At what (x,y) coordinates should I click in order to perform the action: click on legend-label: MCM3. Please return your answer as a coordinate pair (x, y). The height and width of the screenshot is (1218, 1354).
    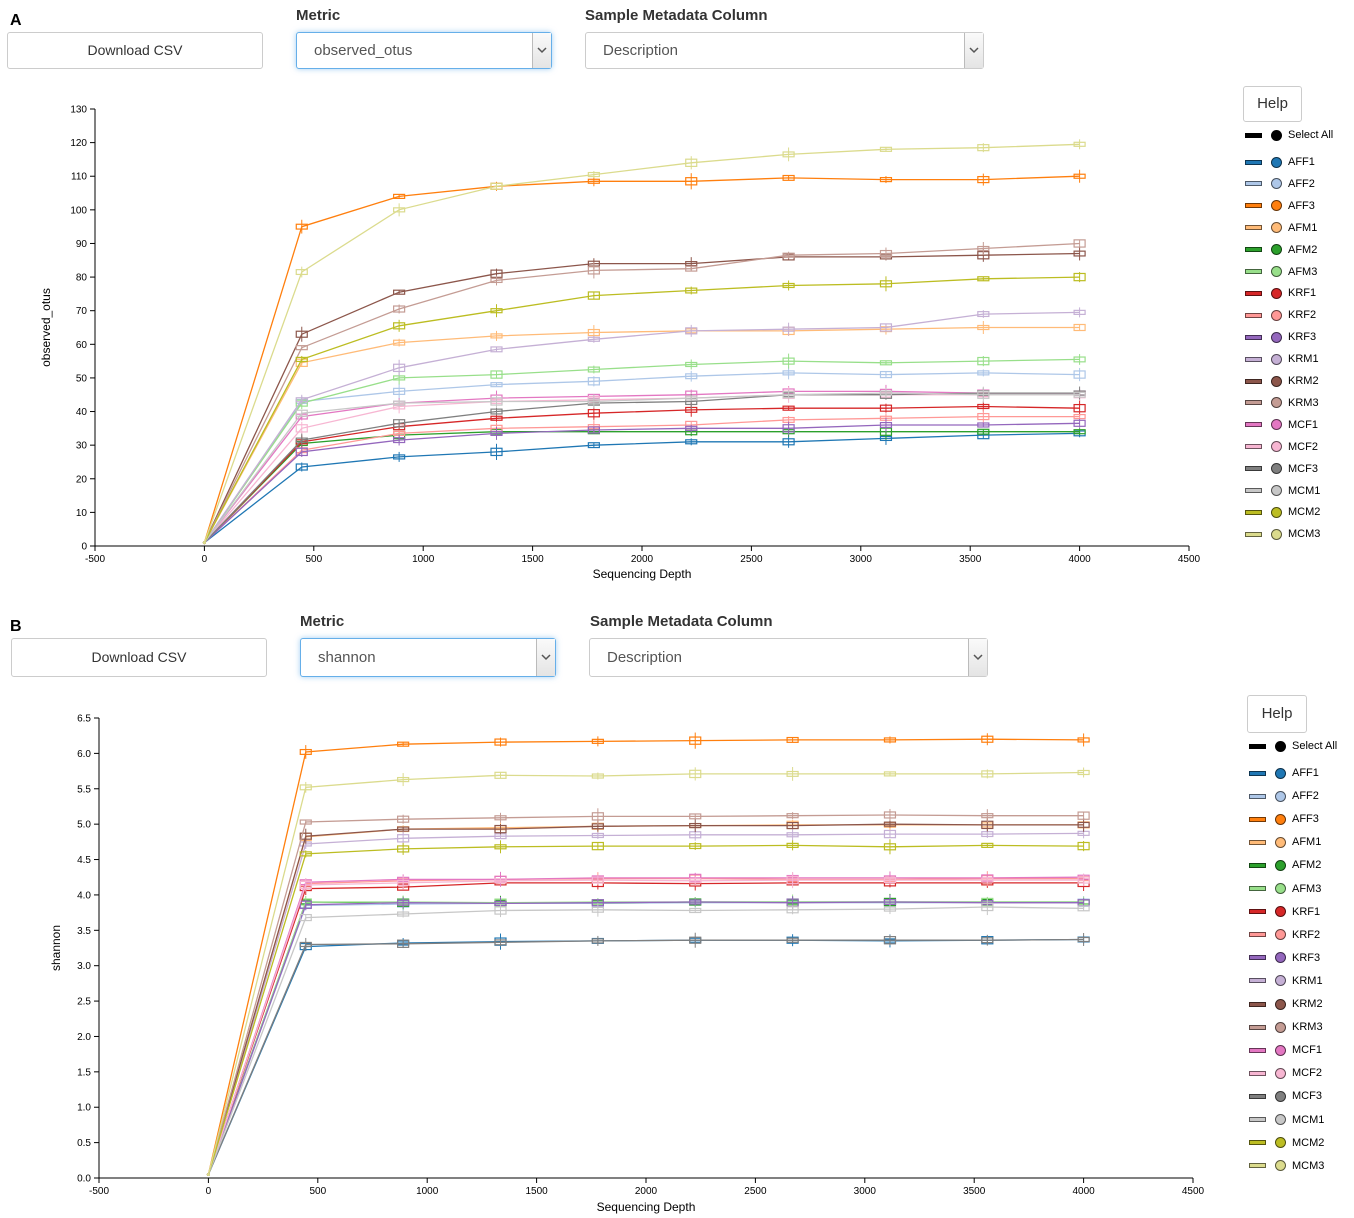
    Looking at the image, I should click on (1304, 534).